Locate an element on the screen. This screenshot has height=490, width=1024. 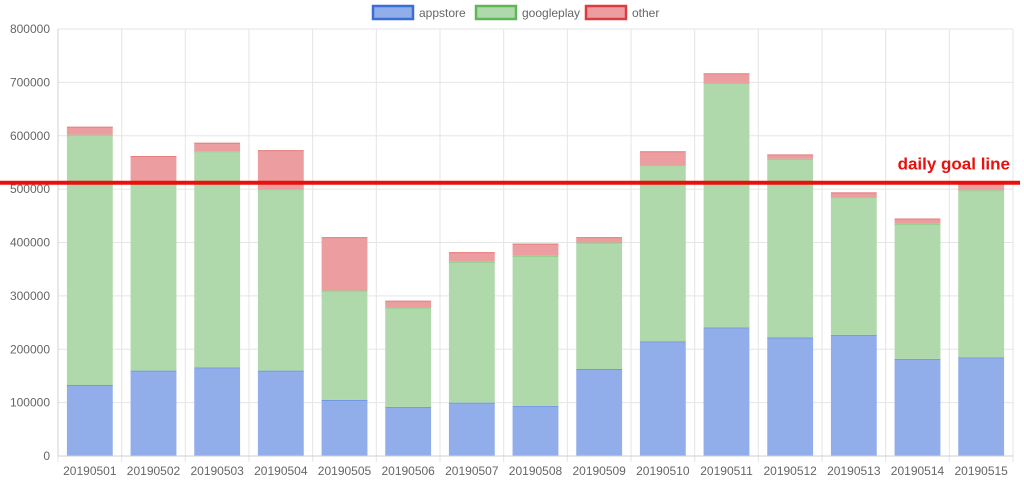
x-tick-label: 20190514 is located at coordinates (918, 471).